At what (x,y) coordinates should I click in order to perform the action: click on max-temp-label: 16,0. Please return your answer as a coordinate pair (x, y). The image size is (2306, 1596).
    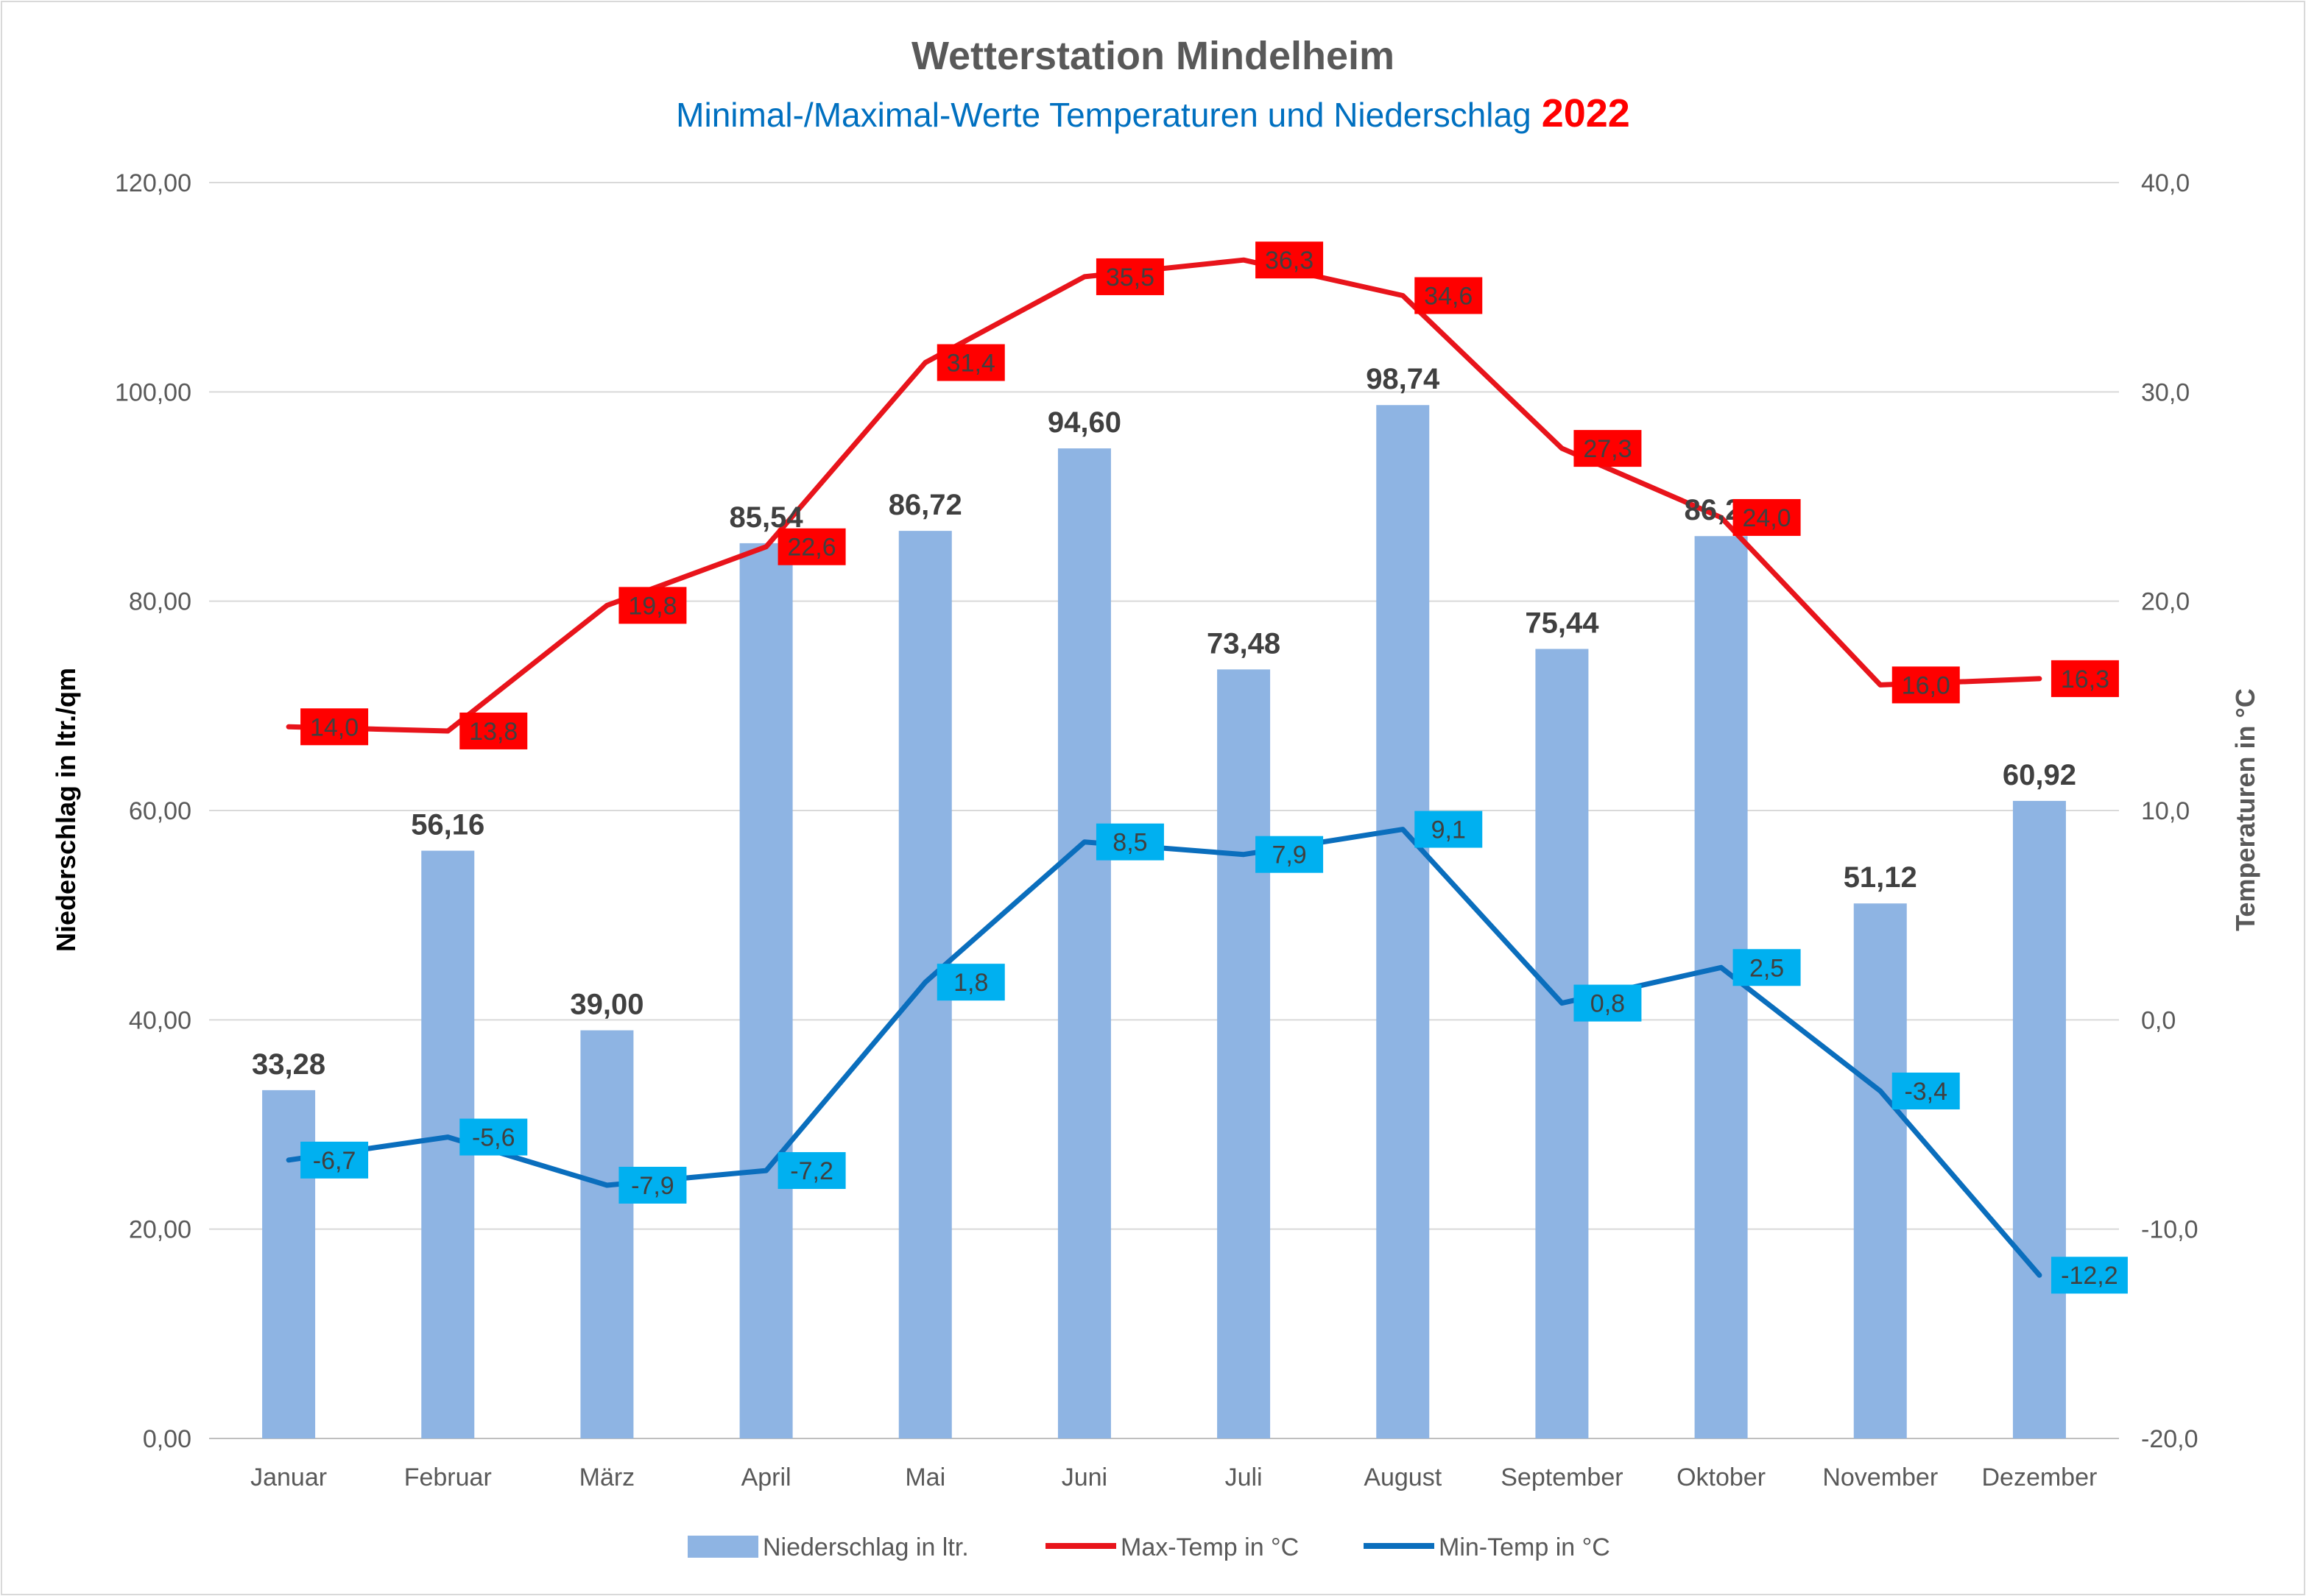
    Looking at the image, I should click on (1926, 685).